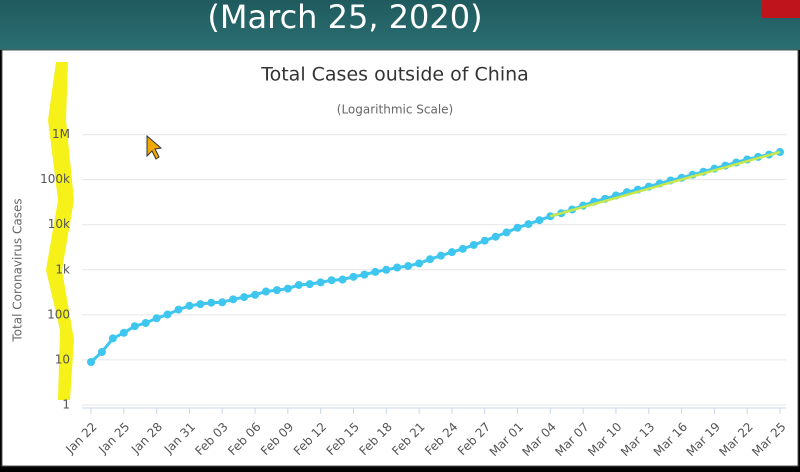  Describe the element at coordinates (62, 359) in the screenshot. I see `y-tick-label: 10` at that location.